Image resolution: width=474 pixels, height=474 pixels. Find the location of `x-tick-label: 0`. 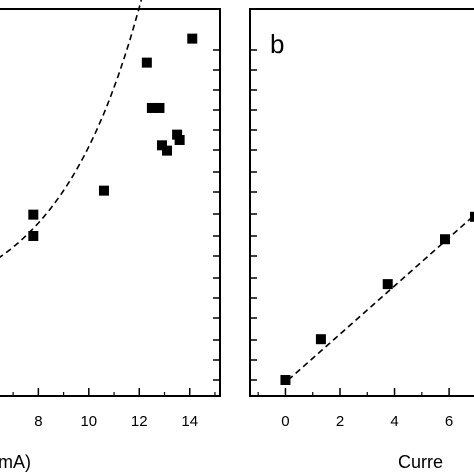

x-tick-label: 0 is located at coordinates (285, 421).